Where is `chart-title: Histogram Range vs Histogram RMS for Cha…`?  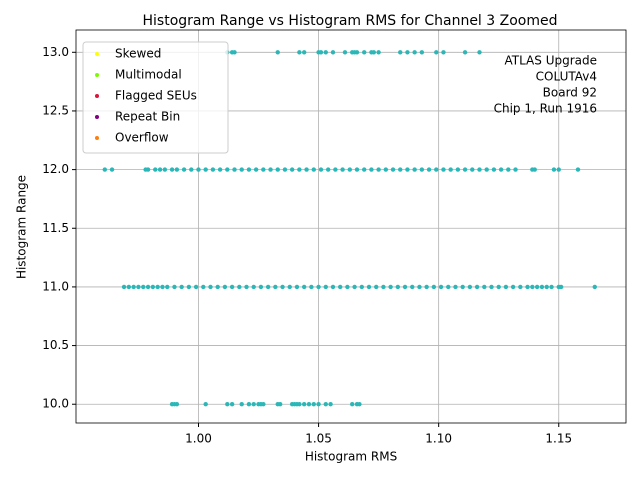
chart-title: Histogram Range vs Histogram RMS for Cha… is located at coordinates (350, 21).